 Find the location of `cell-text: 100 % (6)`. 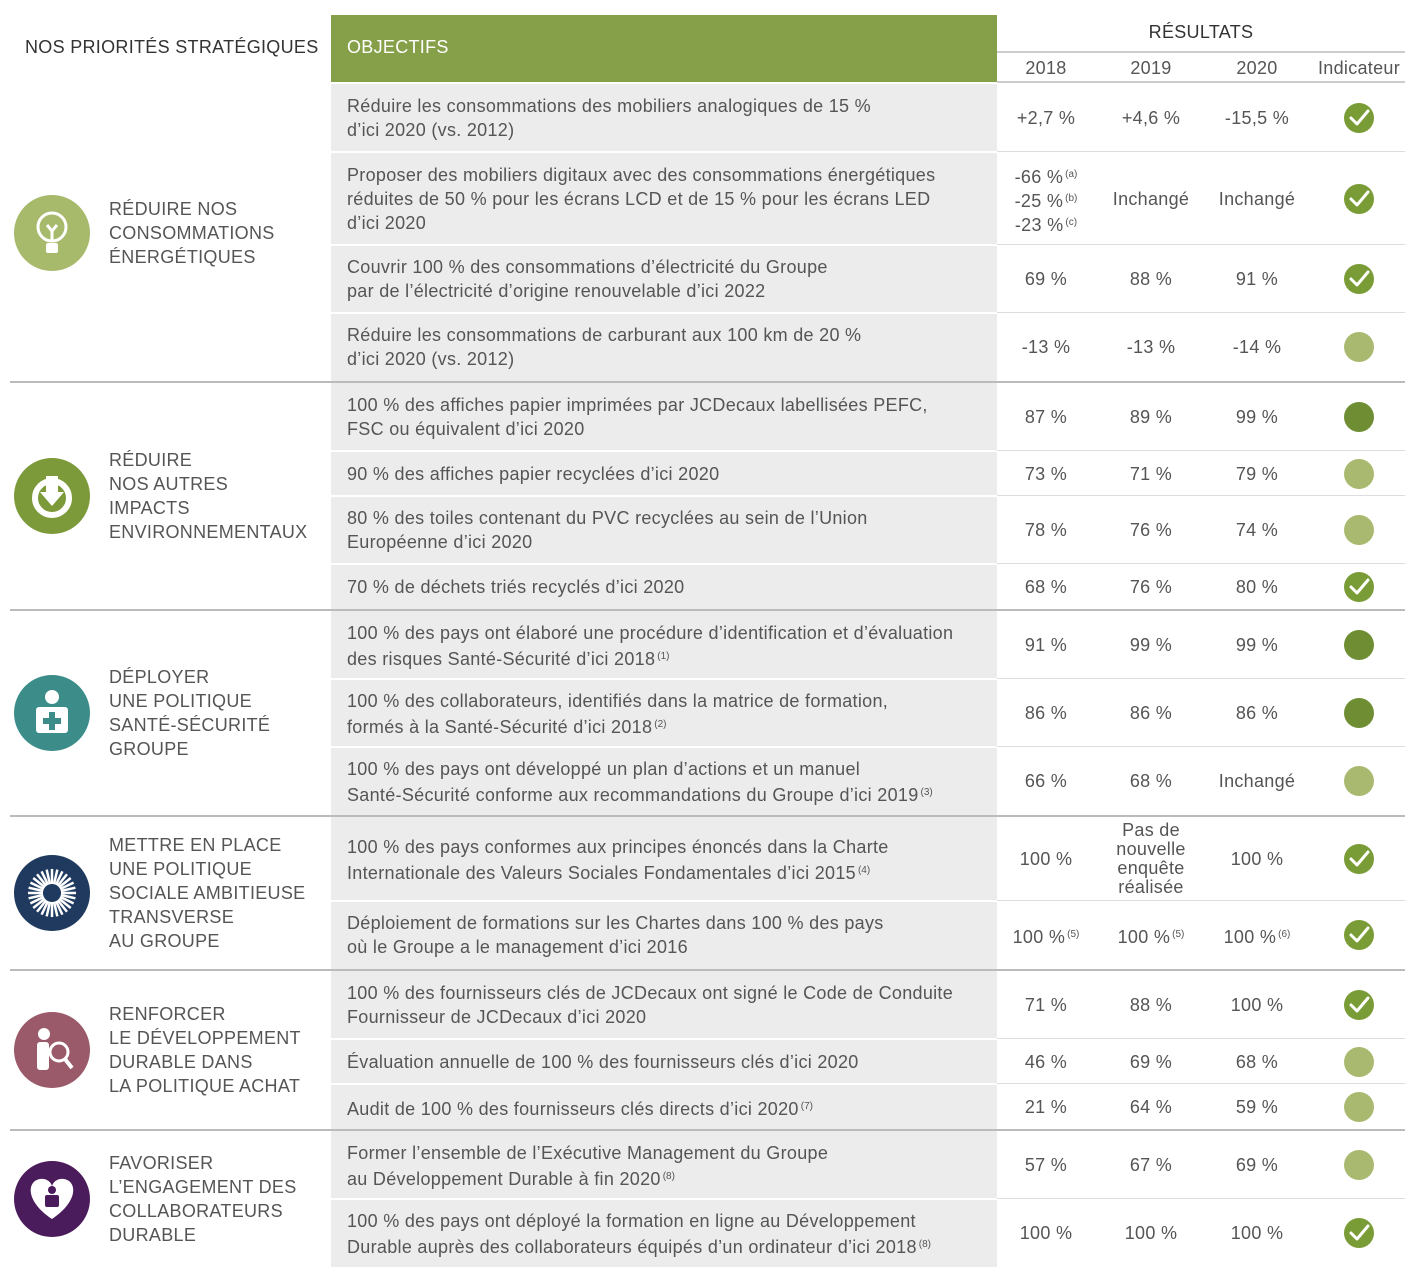

cell-text: 100 % (6) is located at coordinates (1257, 936).